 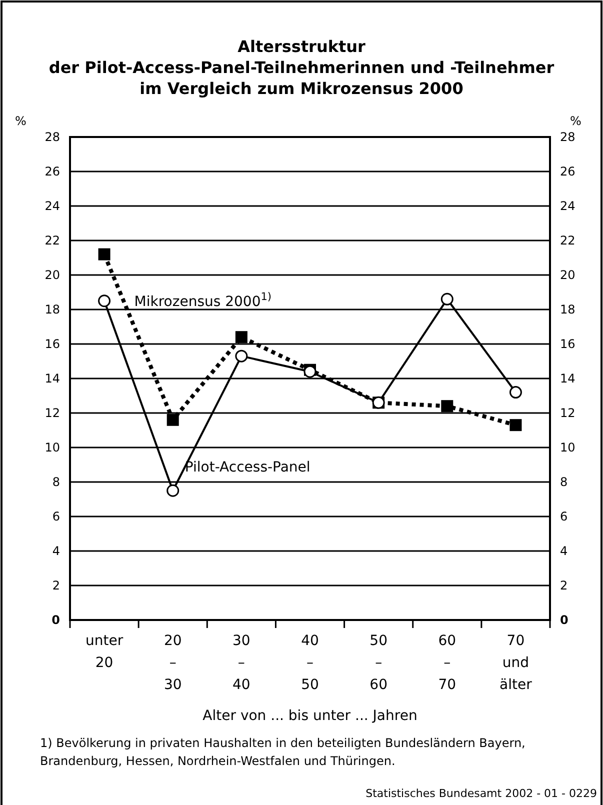 I want to click on y-tick-label: 26, so click(x=52, y=171).